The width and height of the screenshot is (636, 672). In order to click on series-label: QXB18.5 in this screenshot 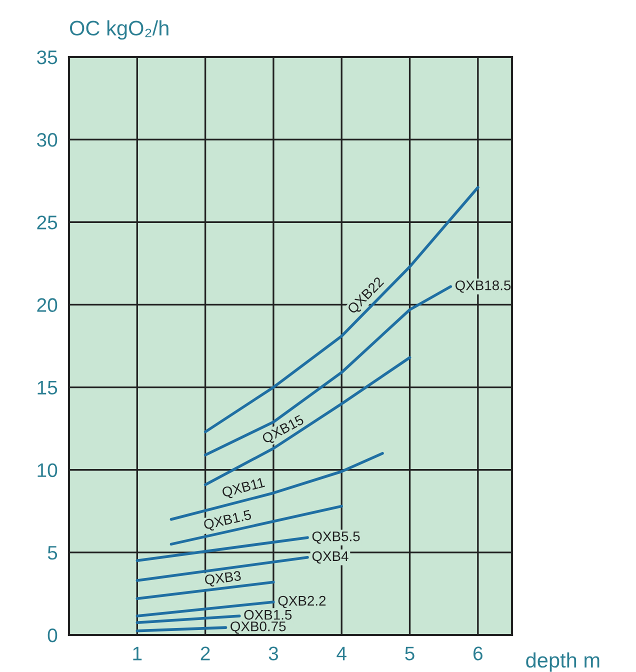, I will do `click(483, 286)`.